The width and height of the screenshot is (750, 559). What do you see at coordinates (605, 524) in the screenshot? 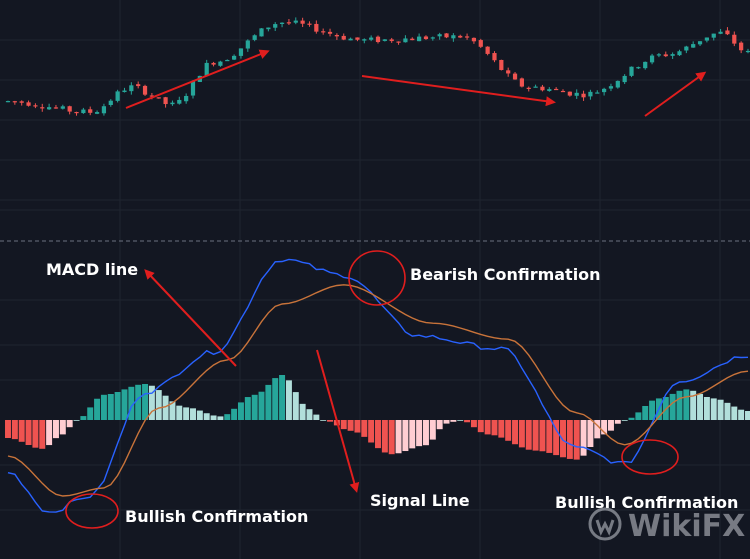
I see `wikifx-logo-icon` at bounding box center [605, 524].